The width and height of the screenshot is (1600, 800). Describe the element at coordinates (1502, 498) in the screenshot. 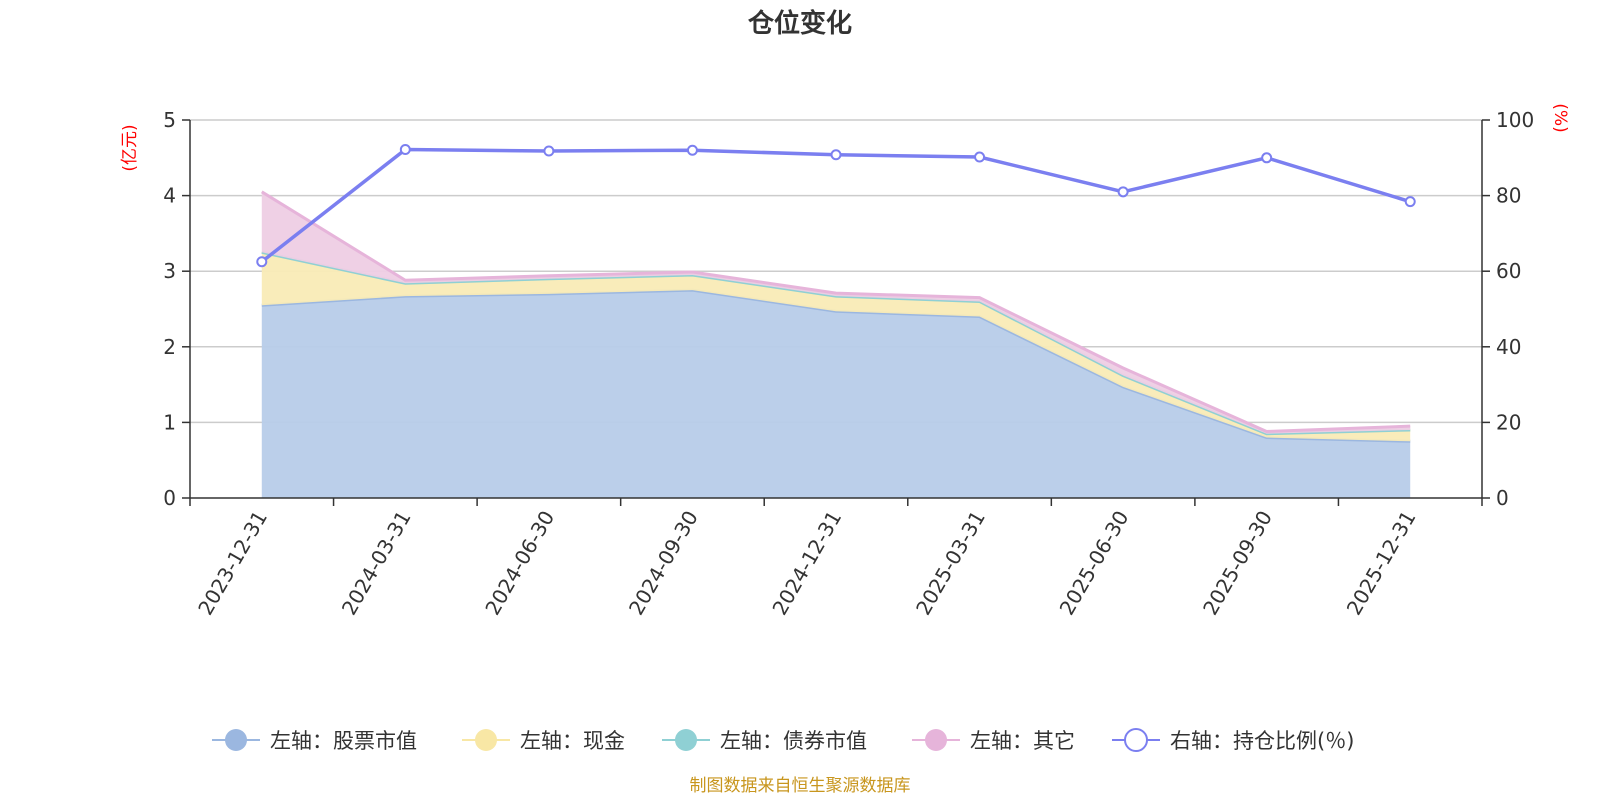

I see `right-tick-label: 0` at that location.